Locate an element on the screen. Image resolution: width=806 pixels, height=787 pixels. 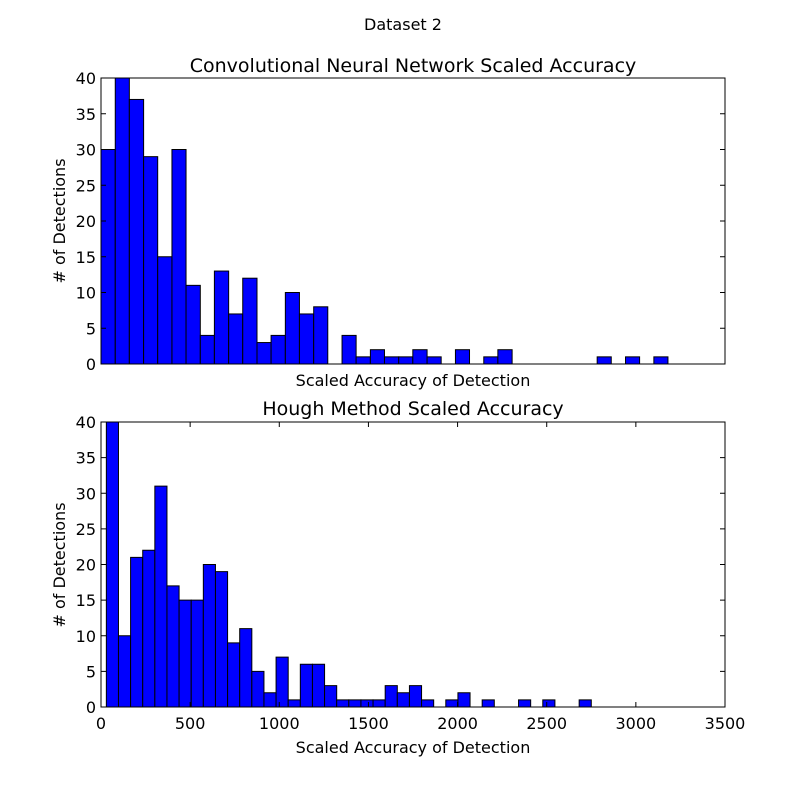
hough-y-tick-label: 20 is located at coordinates (86, 565).